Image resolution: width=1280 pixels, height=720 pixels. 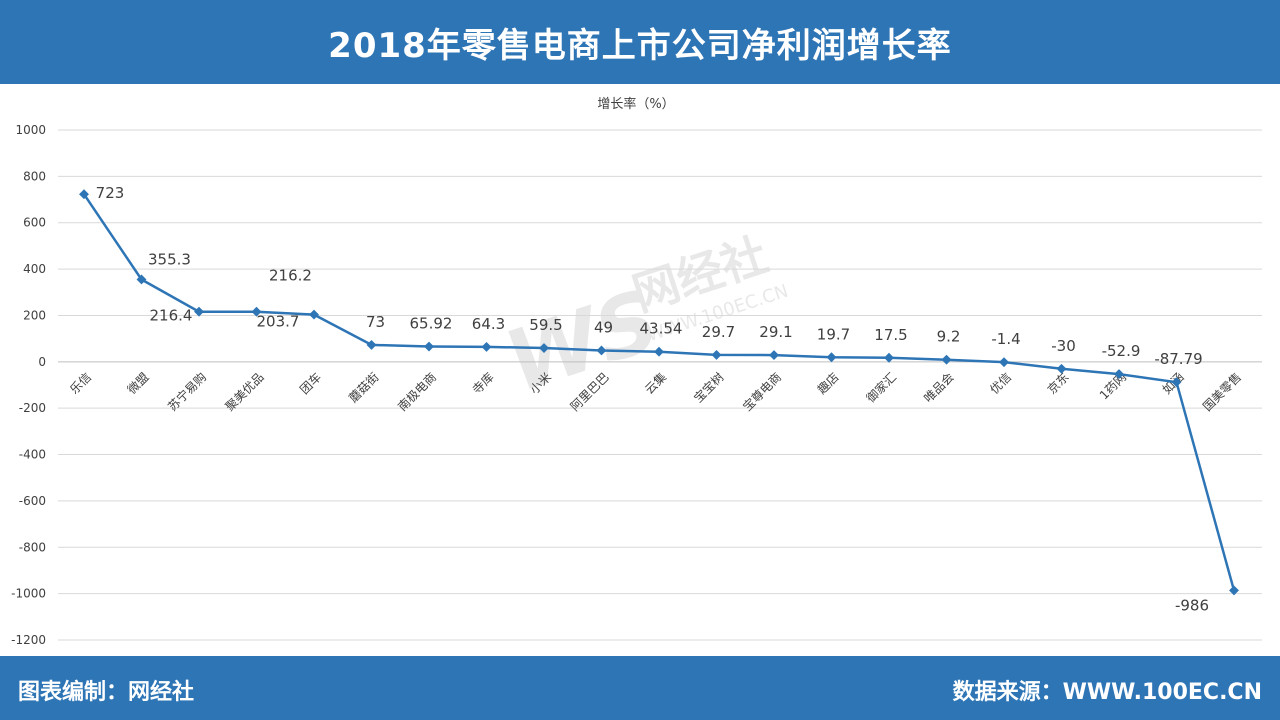 I want to click on x-tick-label: 优信, so click(x=1000, y=383).